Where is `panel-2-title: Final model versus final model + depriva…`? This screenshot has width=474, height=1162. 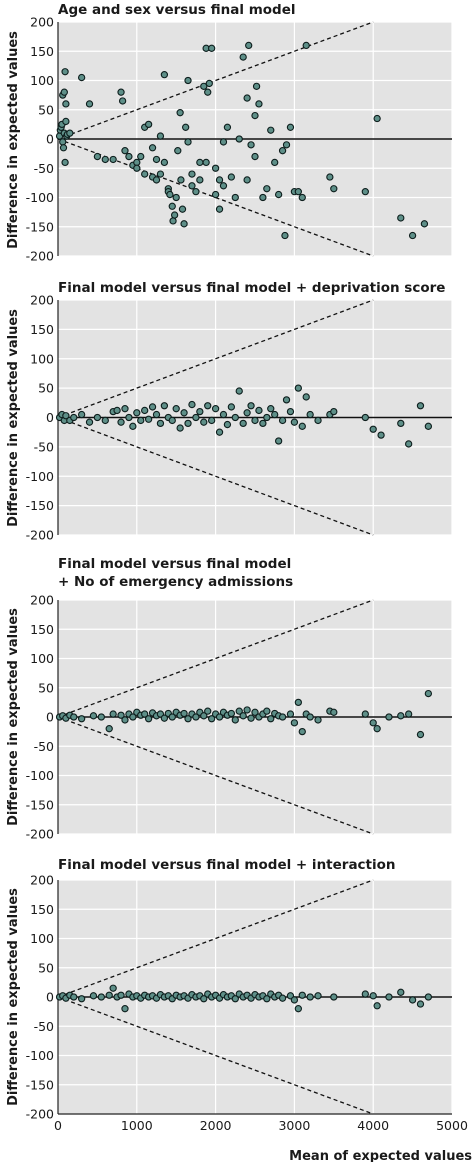 panel-2-title: Final model versus final model + depriva… is located at coordinates (251, 288).